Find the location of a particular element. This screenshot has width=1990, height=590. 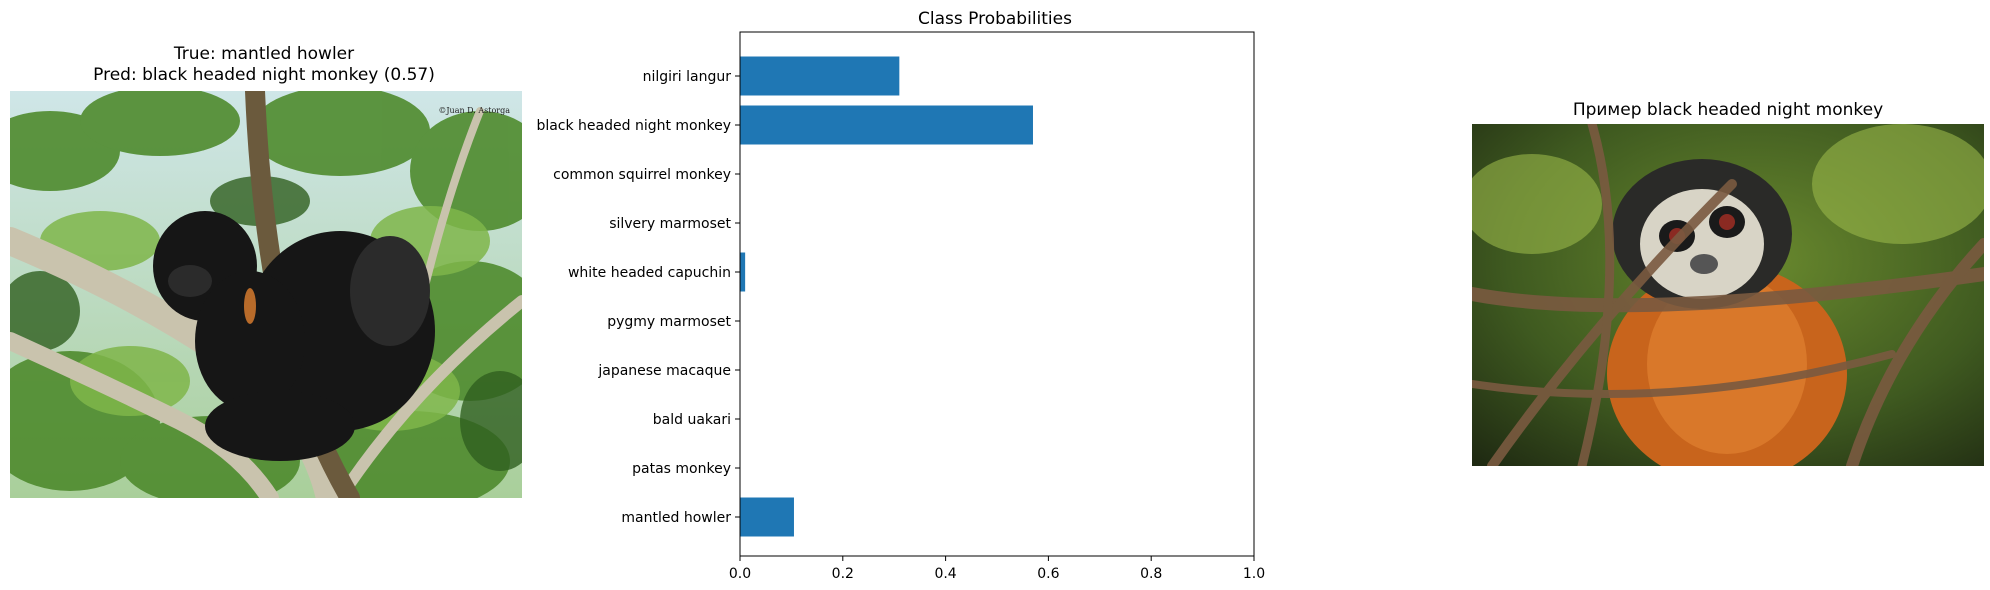

y-tick-label: pygmy marmoset is located at coordinates (669, 322).